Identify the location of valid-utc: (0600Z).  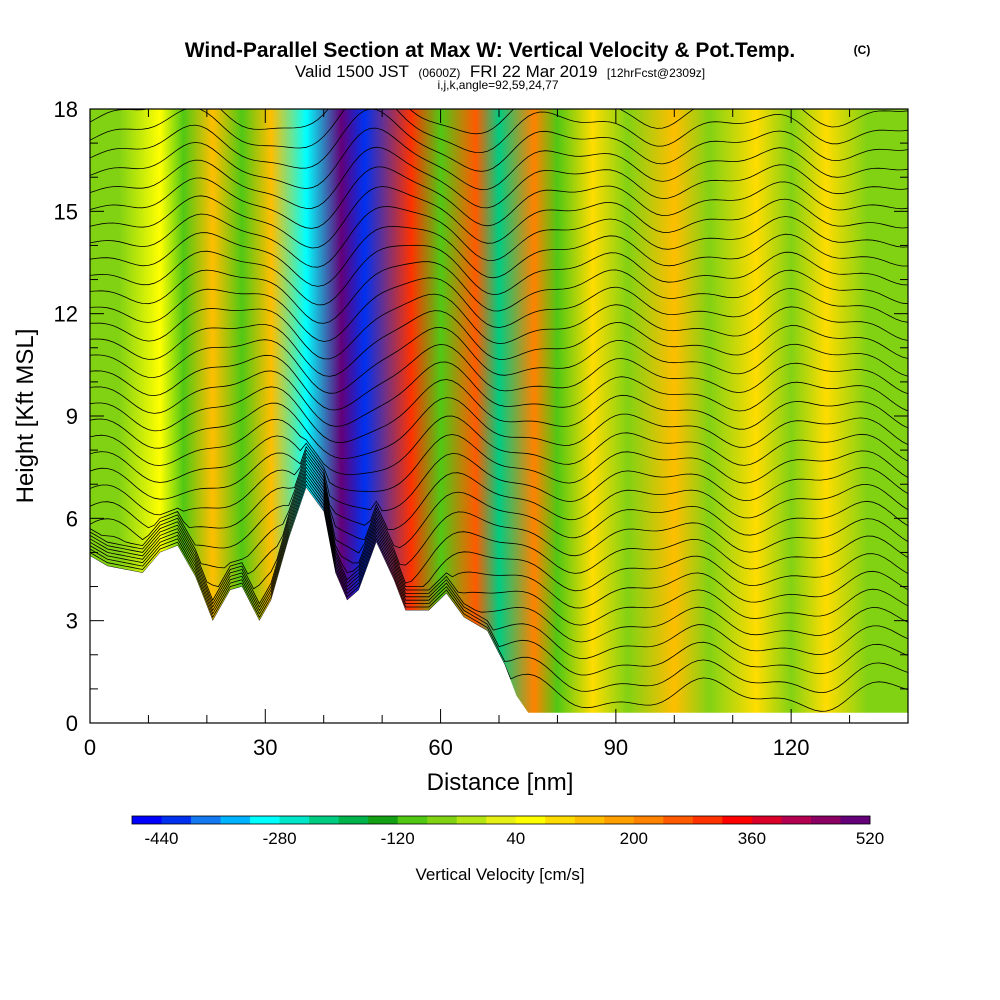
(439, 73).